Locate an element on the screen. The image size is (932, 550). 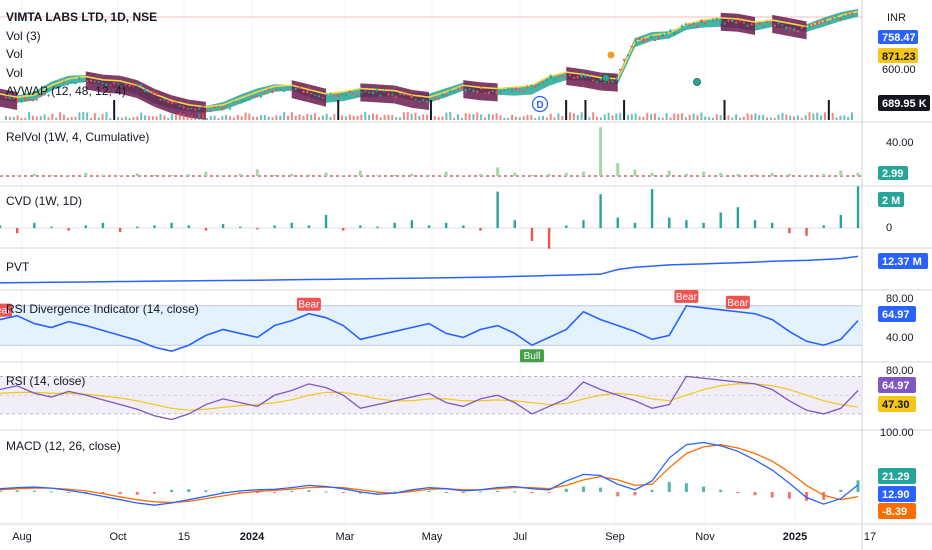
indicator-vol-label-2: Vol is located at coordinates (14, 73).